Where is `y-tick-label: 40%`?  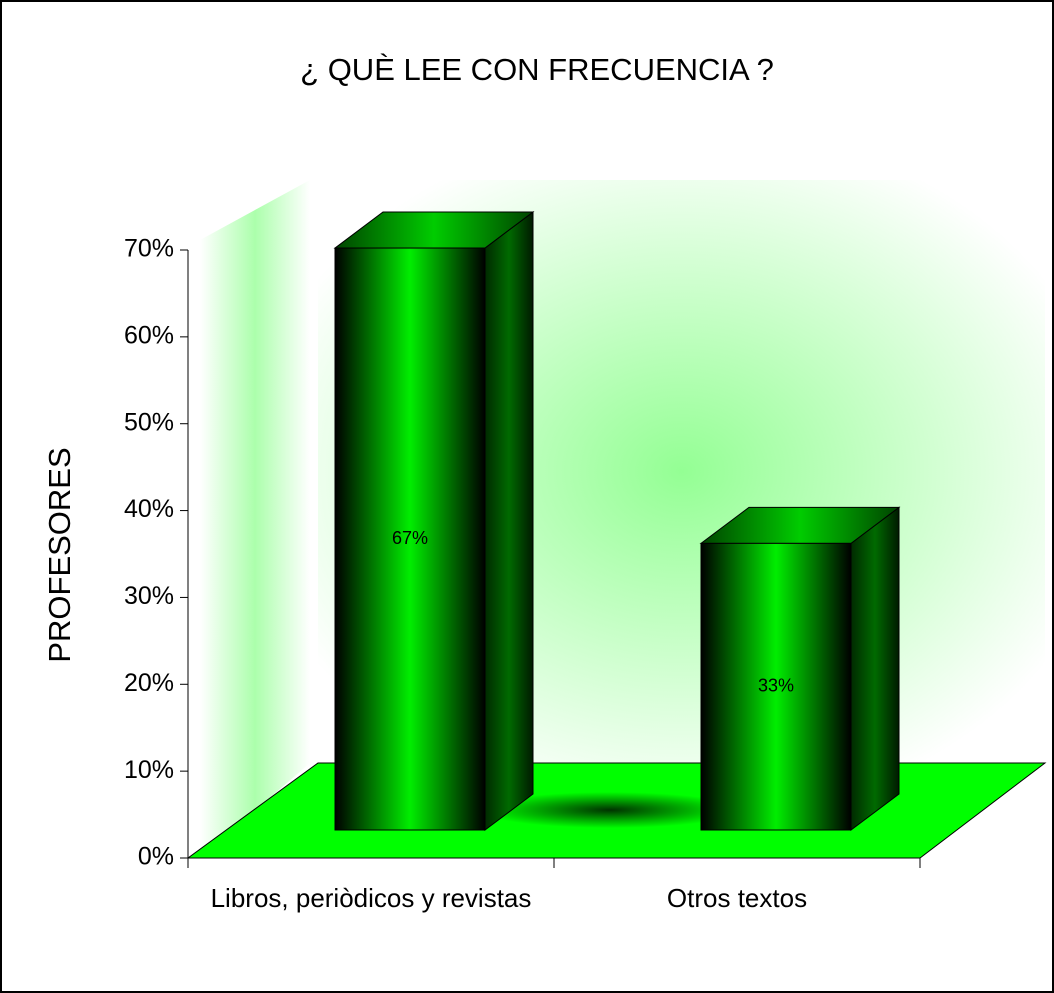
y-tick-label: 40% is located at coordinates (149, 509).